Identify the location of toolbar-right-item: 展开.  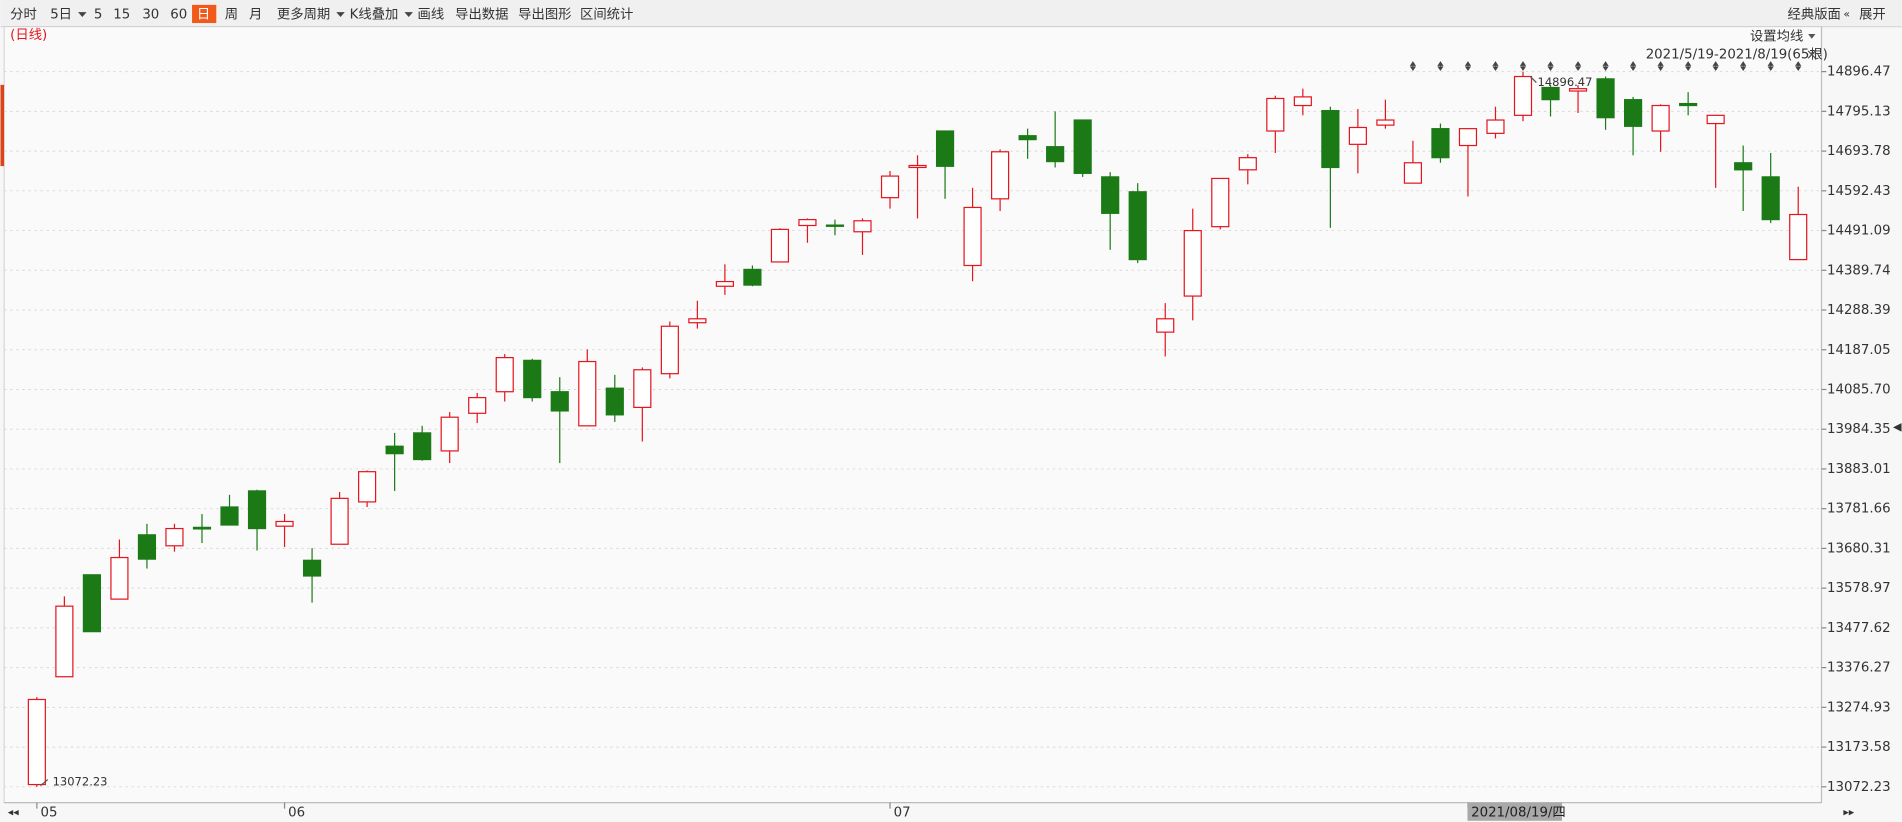
(1872, 15).